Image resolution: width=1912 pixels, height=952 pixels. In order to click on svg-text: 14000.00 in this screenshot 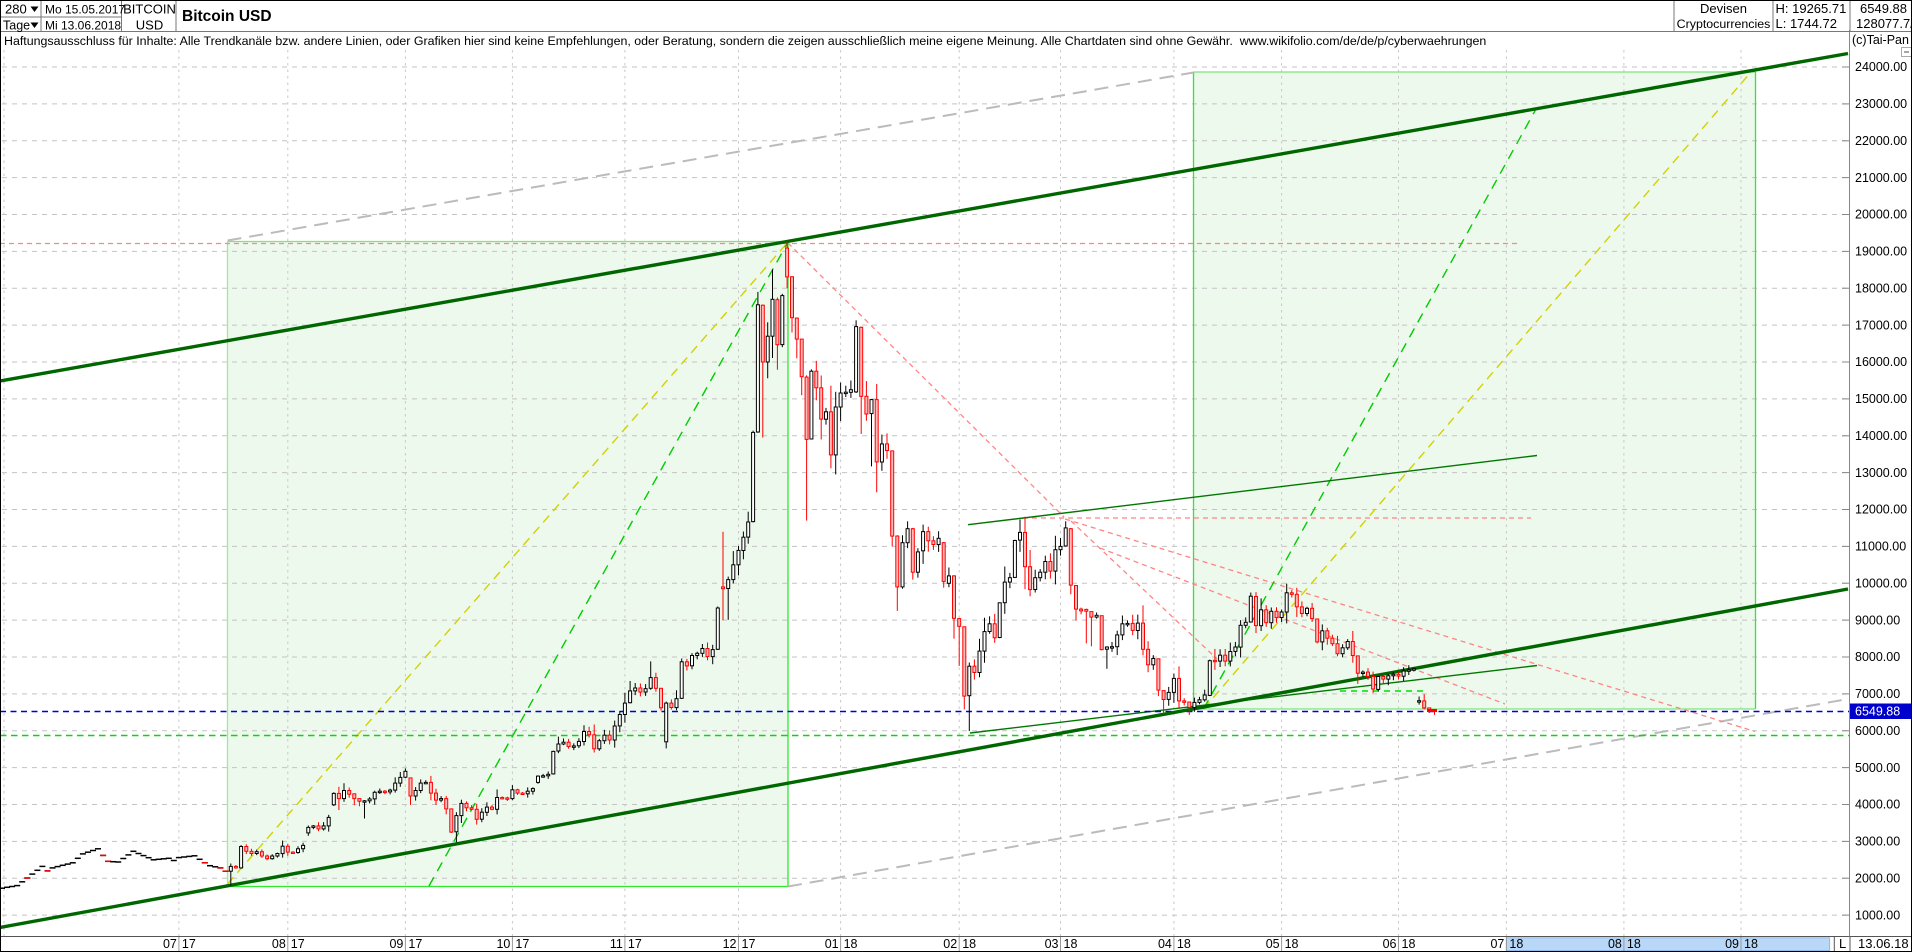, I will do `click(1881, 436)`.